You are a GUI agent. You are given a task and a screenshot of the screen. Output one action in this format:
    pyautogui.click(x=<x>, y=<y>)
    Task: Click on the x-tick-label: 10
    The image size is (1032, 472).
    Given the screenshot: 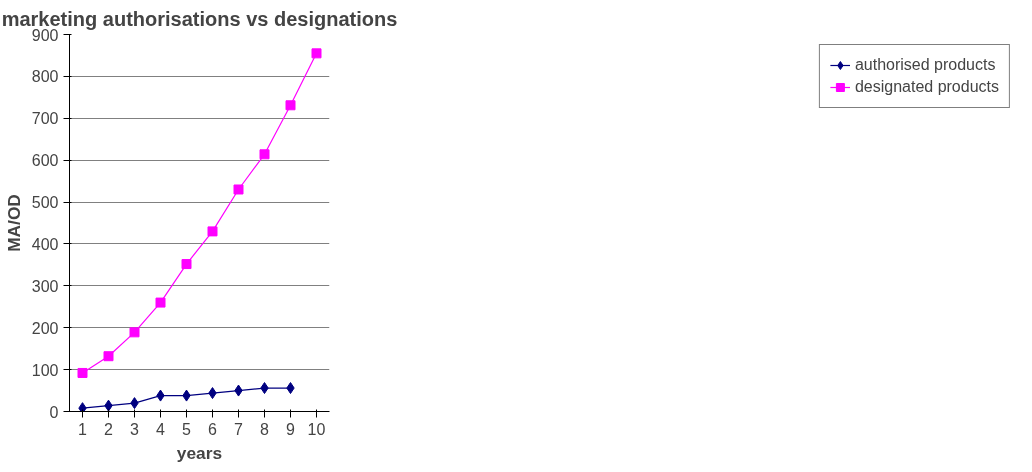 What is the action you would take?
    pyautogui.click(x=316, y=429)
    